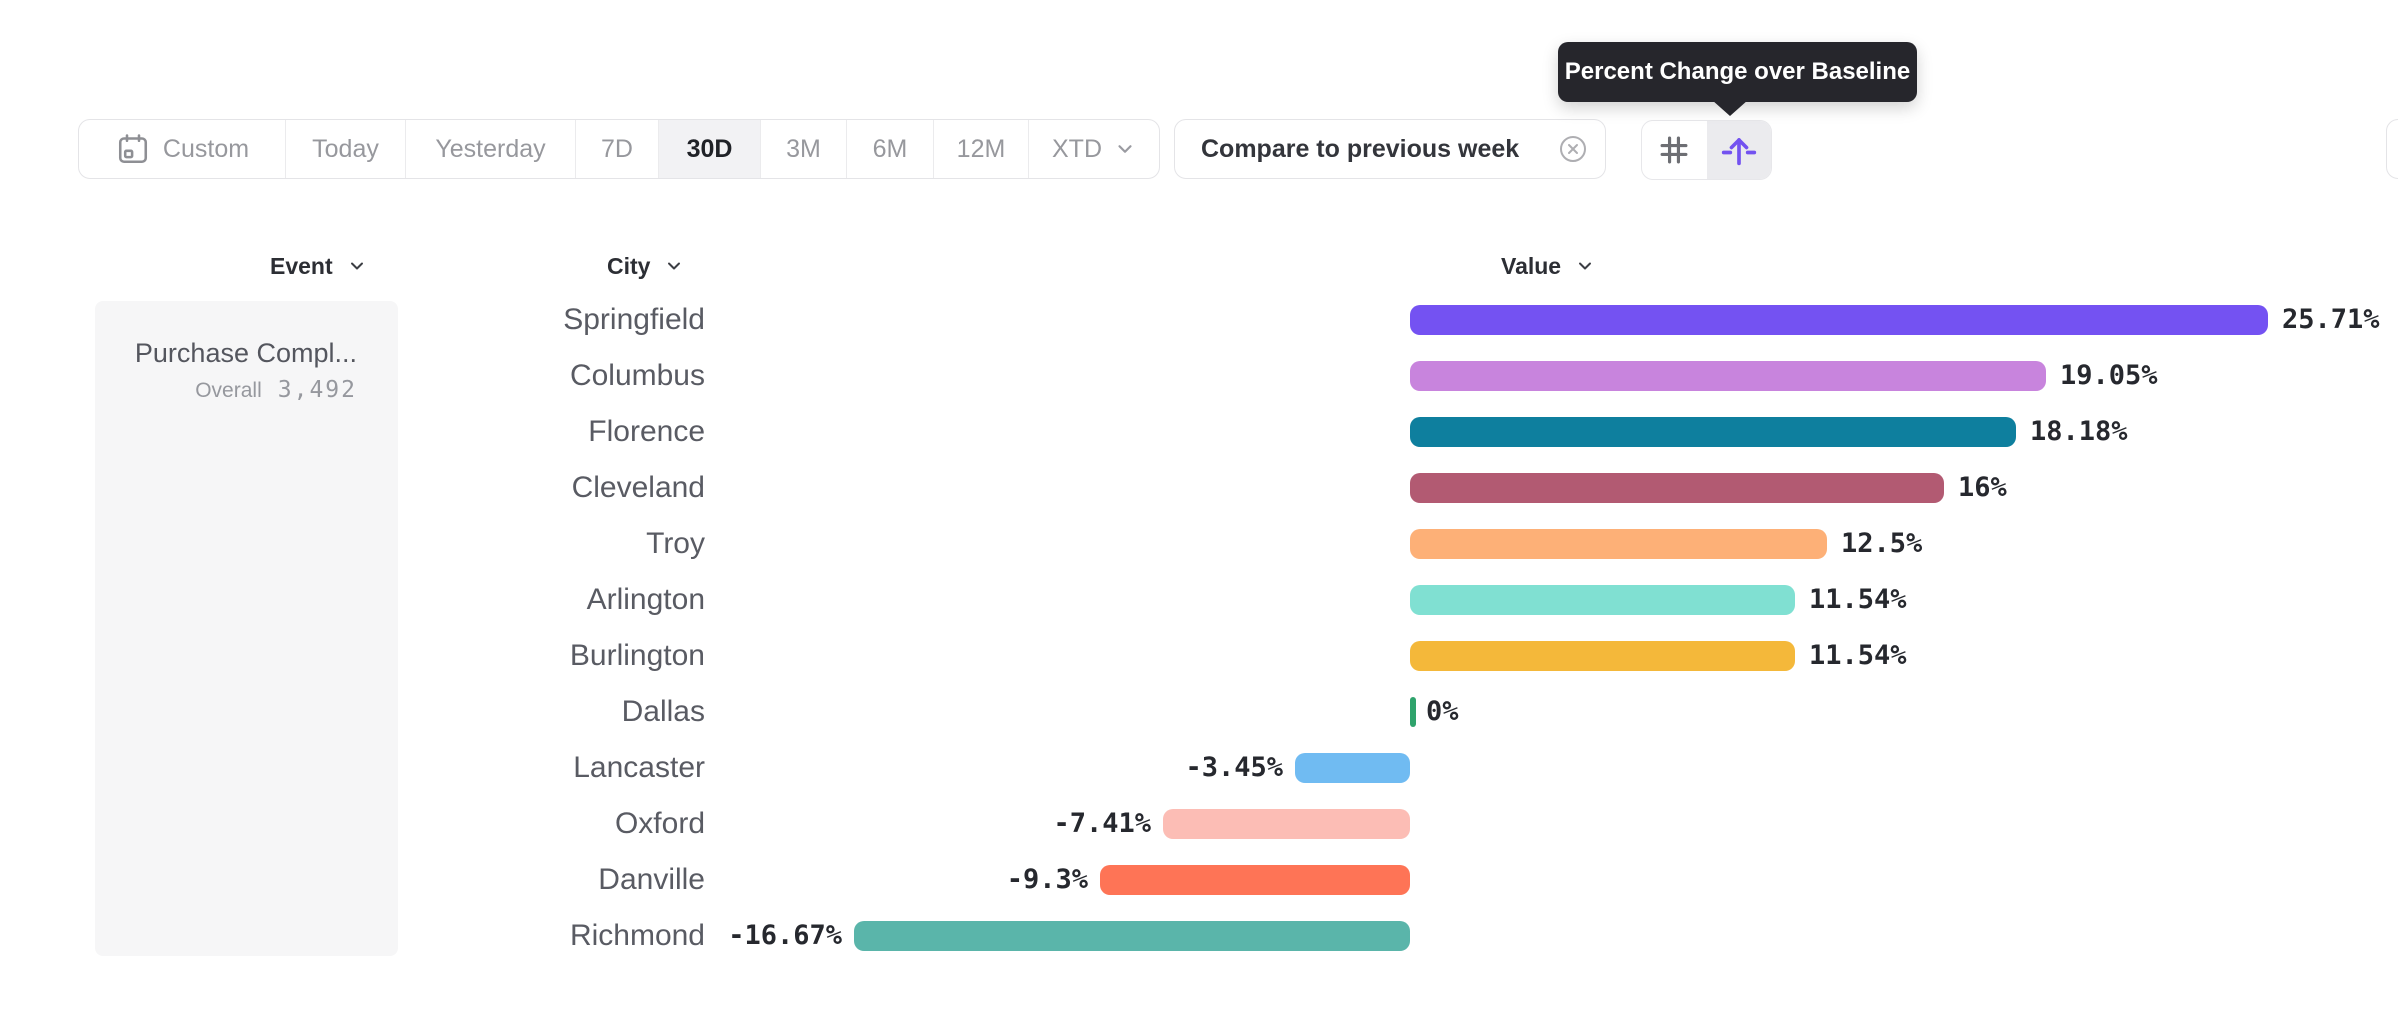 The width and height of the screenshot is (2398, 1022). What do you see at coordinates (301, 265) in the screenshot?
I see `column-header-label: Event` at bounding box center [301, 265].